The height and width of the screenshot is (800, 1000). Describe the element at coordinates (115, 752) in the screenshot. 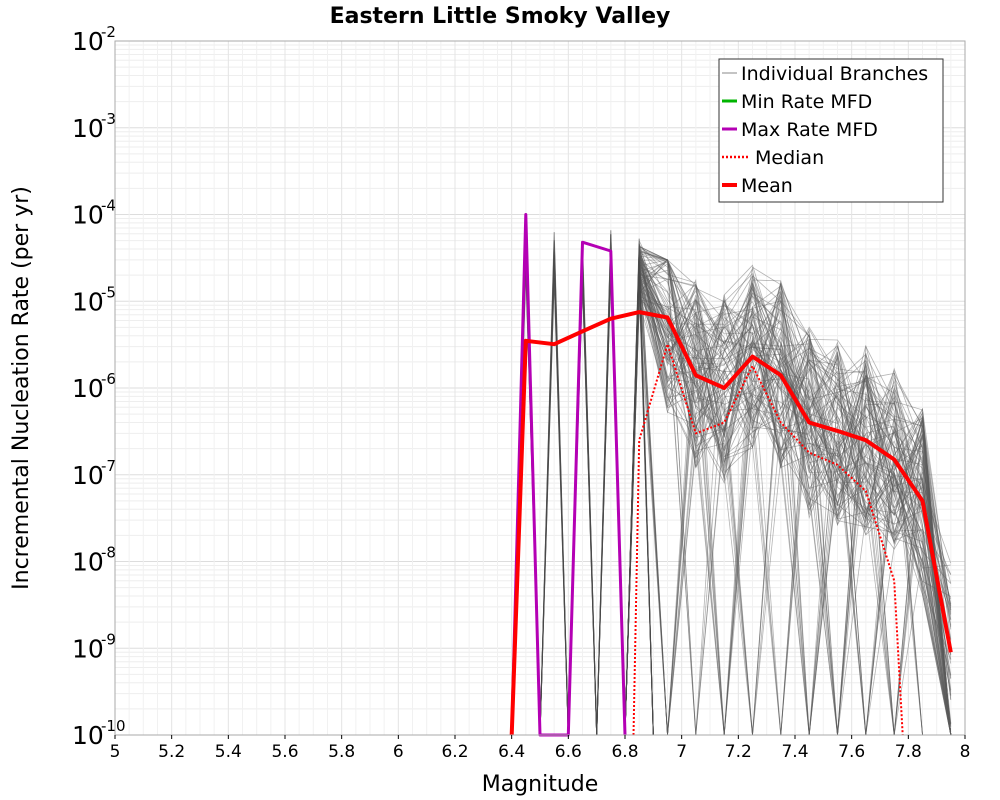

I see `x-tick-label: 5` at that location.